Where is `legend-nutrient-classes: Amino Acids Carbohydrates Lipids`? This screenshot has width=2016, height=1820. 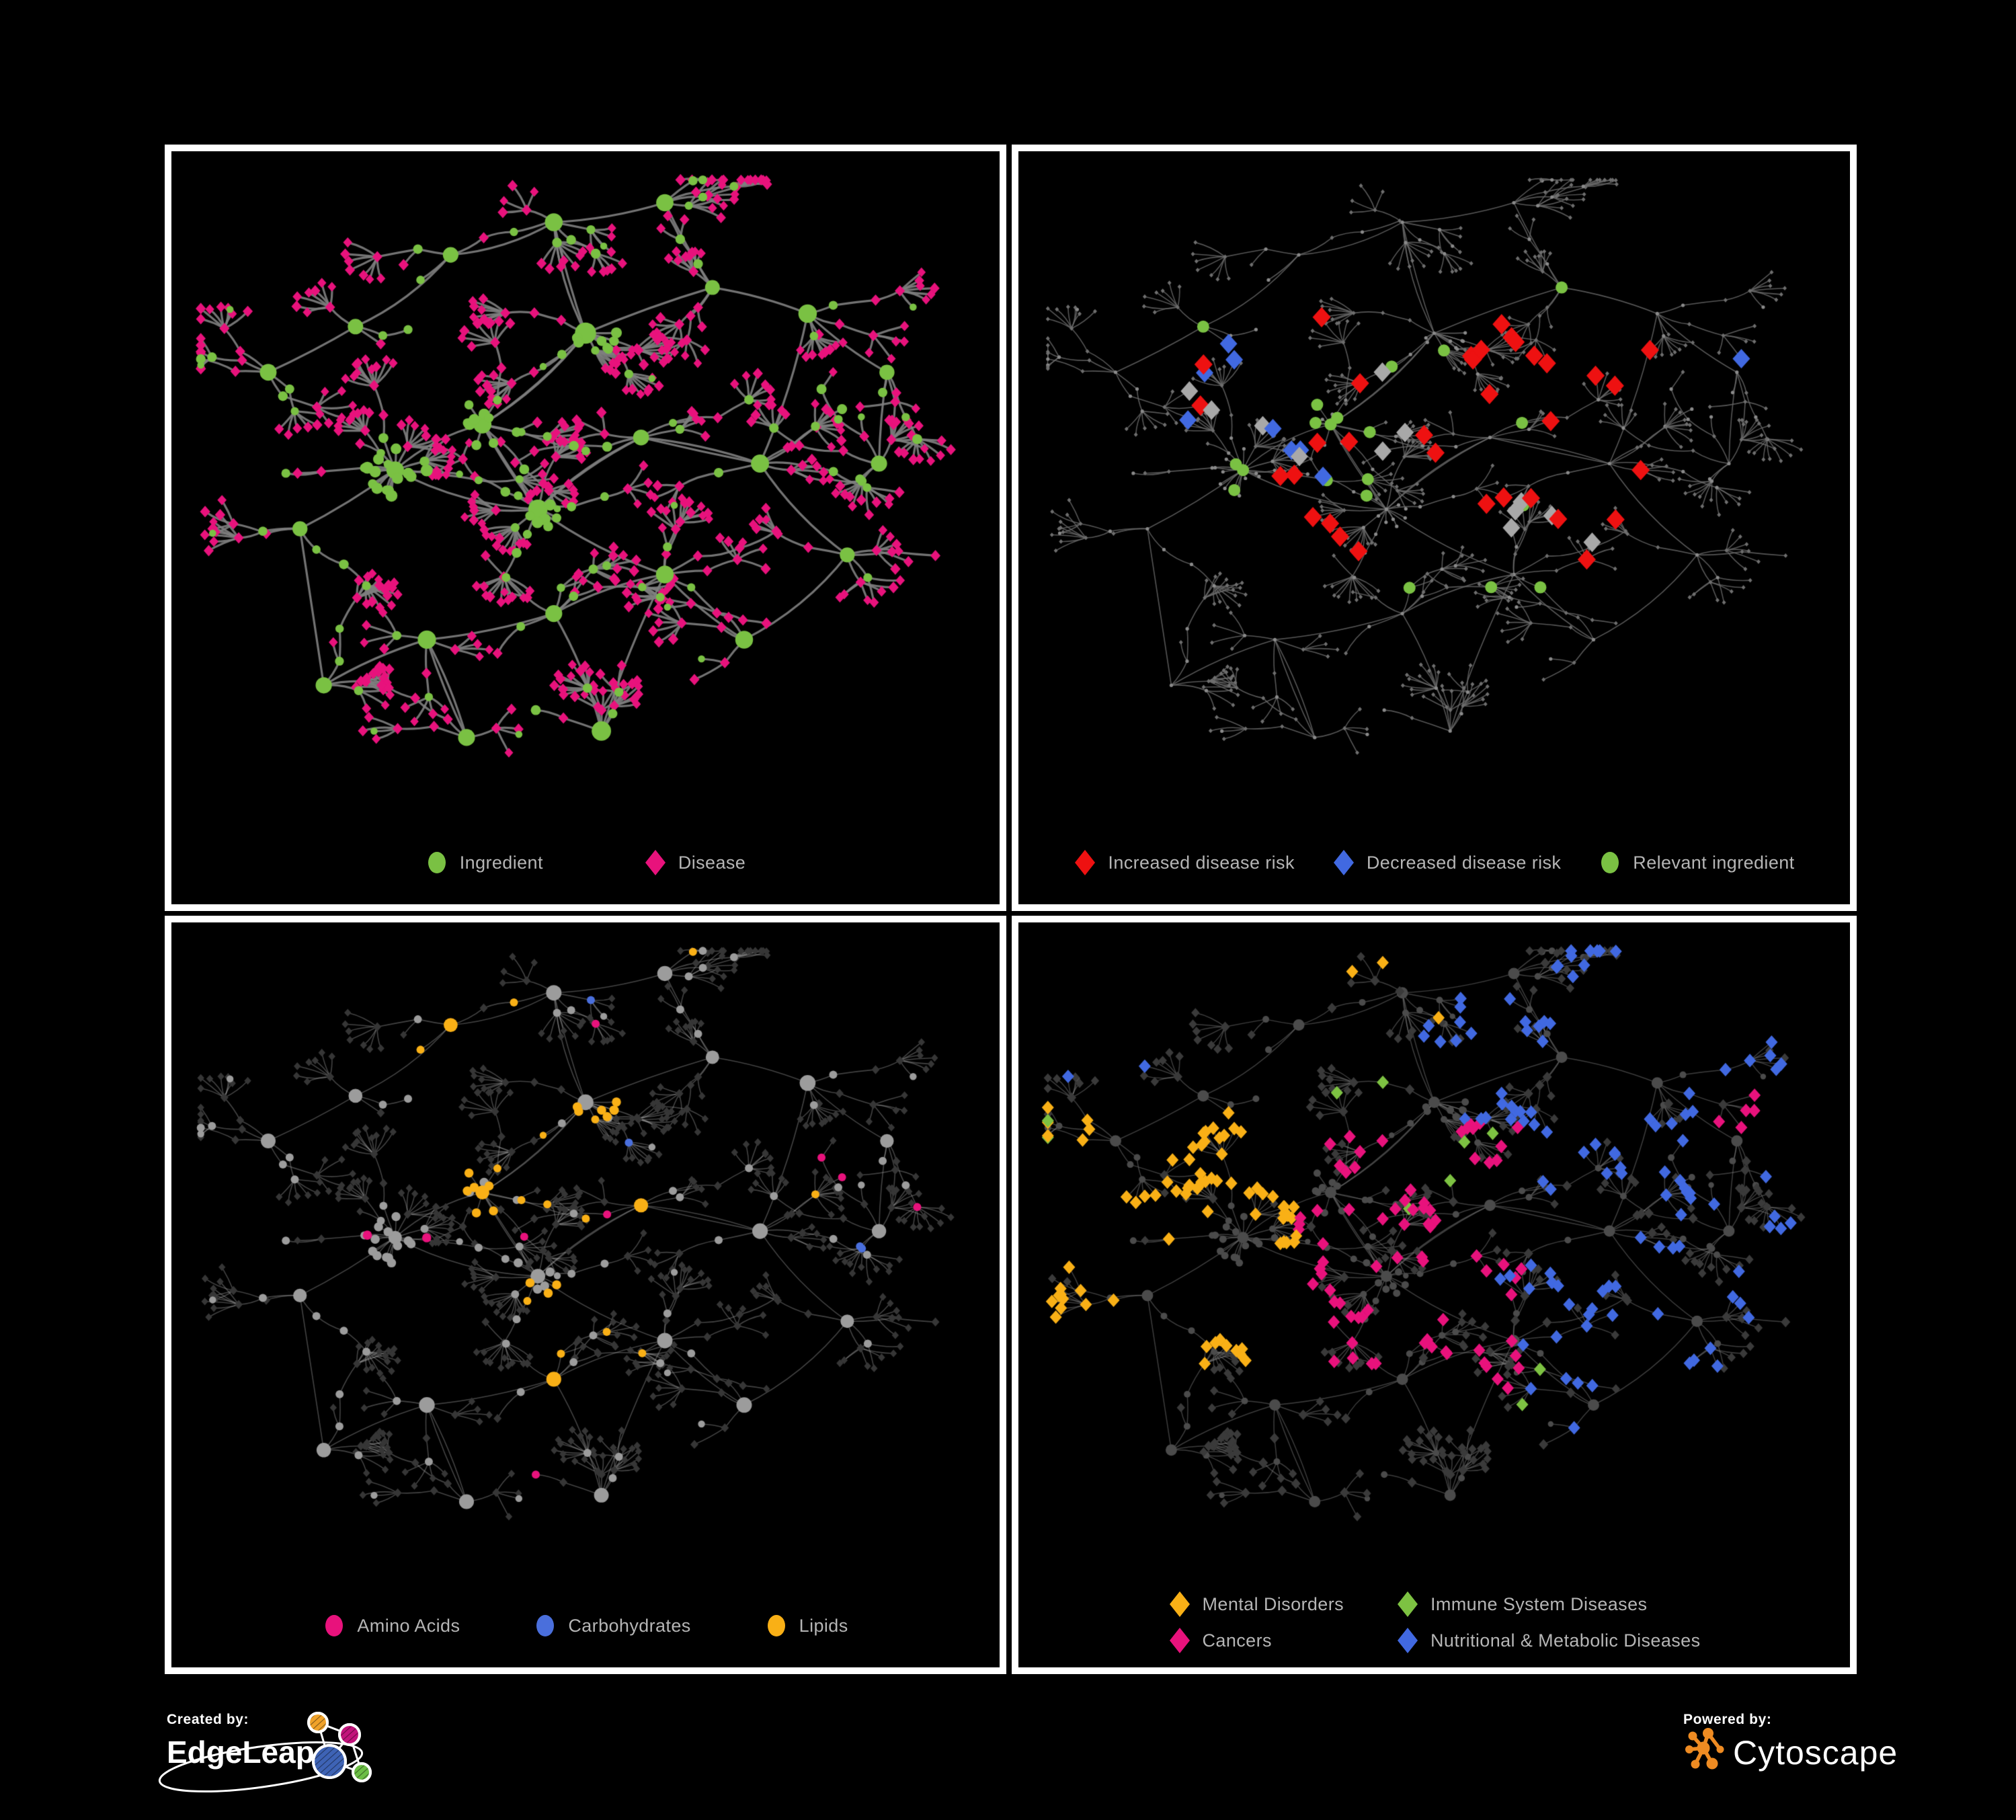 legend-nutrient-classes: Amino Acids Carbohydrates Lipids is located at coordinates (585, 1625).